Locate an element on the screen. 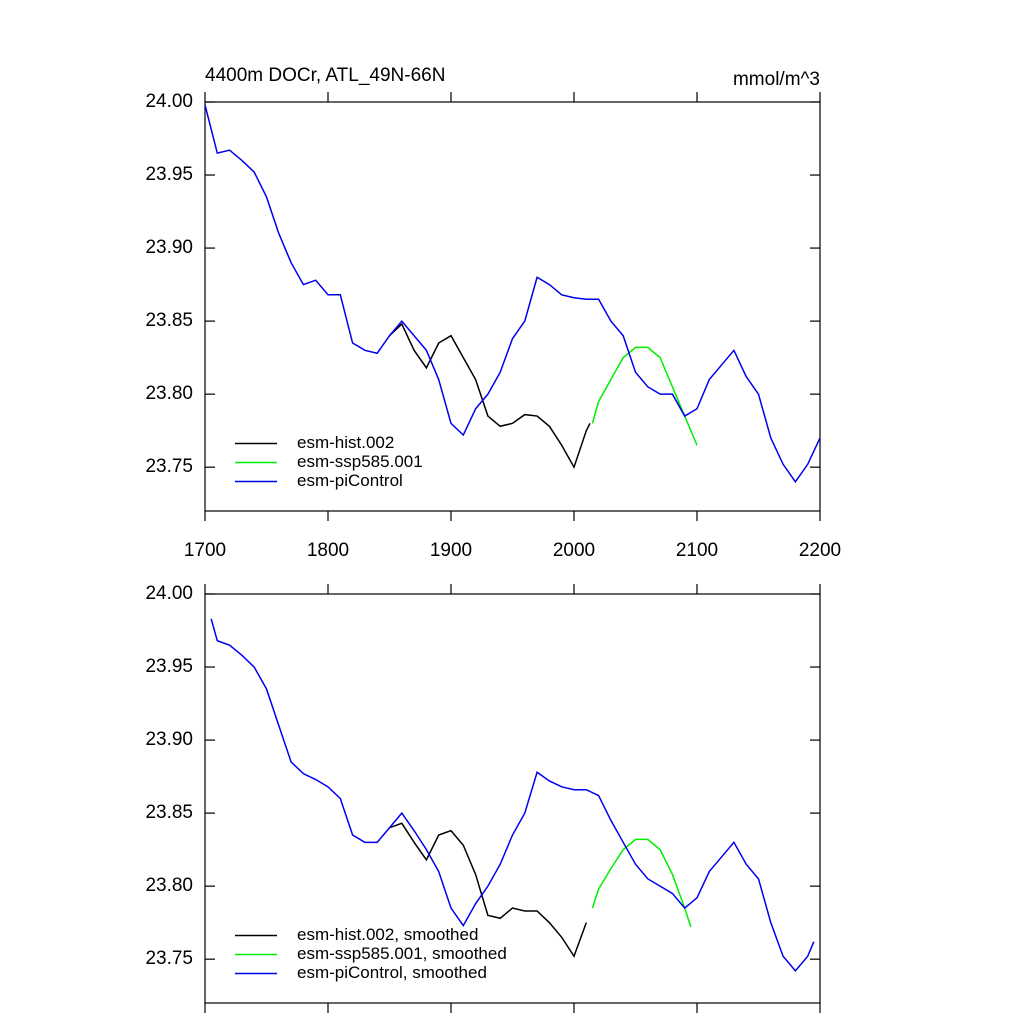 The image size is (1024, 1024). x-tick-label: 2000 is located at coordinates (574, 550).